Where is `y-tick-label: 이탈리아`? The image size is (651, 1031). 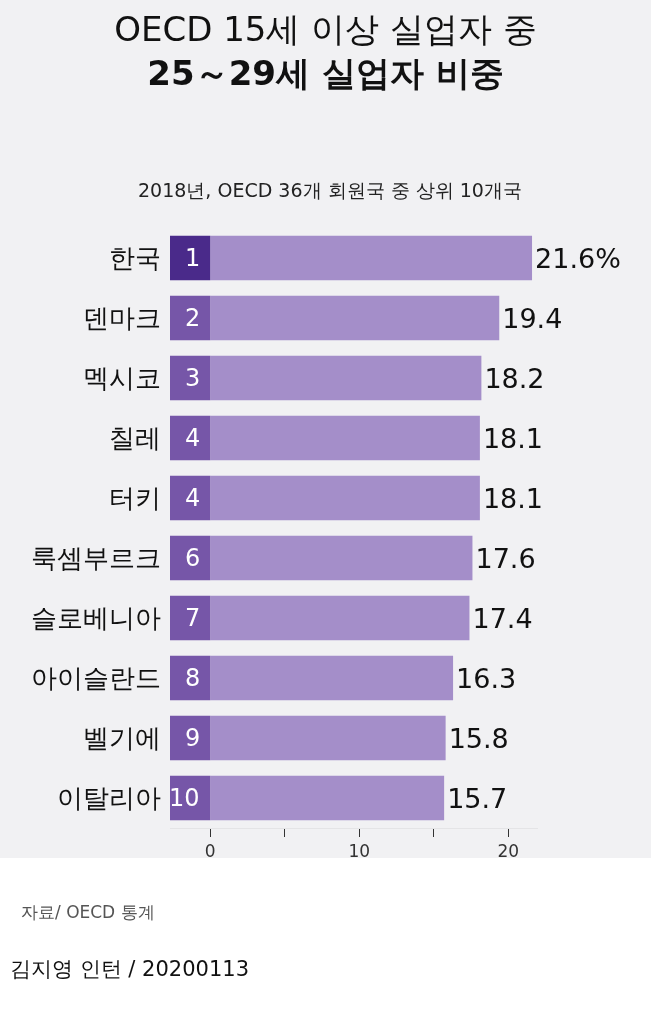
y-tick-label: 이탈리아 is located at coordinates (109, 798).